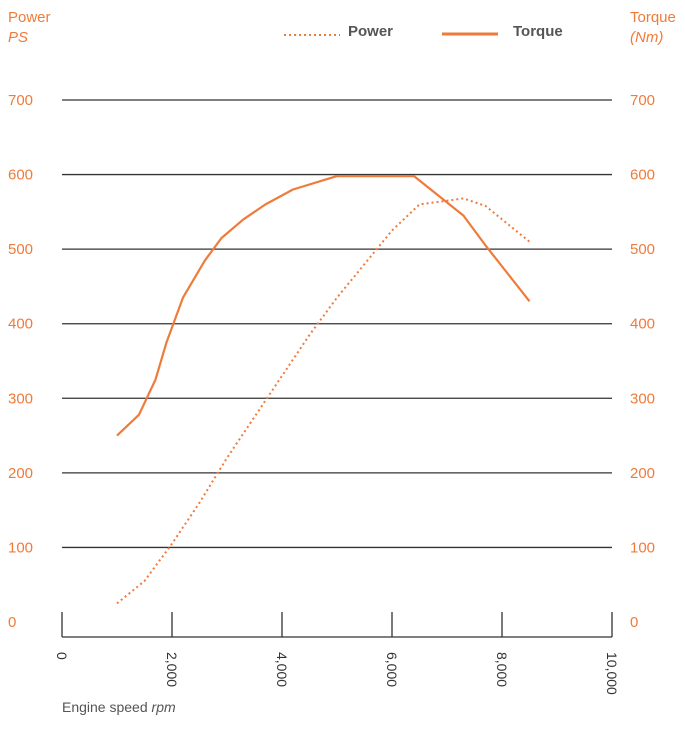 The image size is (685, 743). What do you see at coordinates (20, 175) in the screenshot?
I see `y-tick-label-left: 600` at bounding box center [20, 175].